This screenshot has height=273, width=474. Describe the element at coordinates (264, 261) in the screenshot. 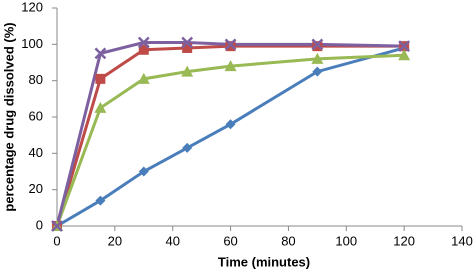

I see `x-axis-title: Time (minutes)` at that location.